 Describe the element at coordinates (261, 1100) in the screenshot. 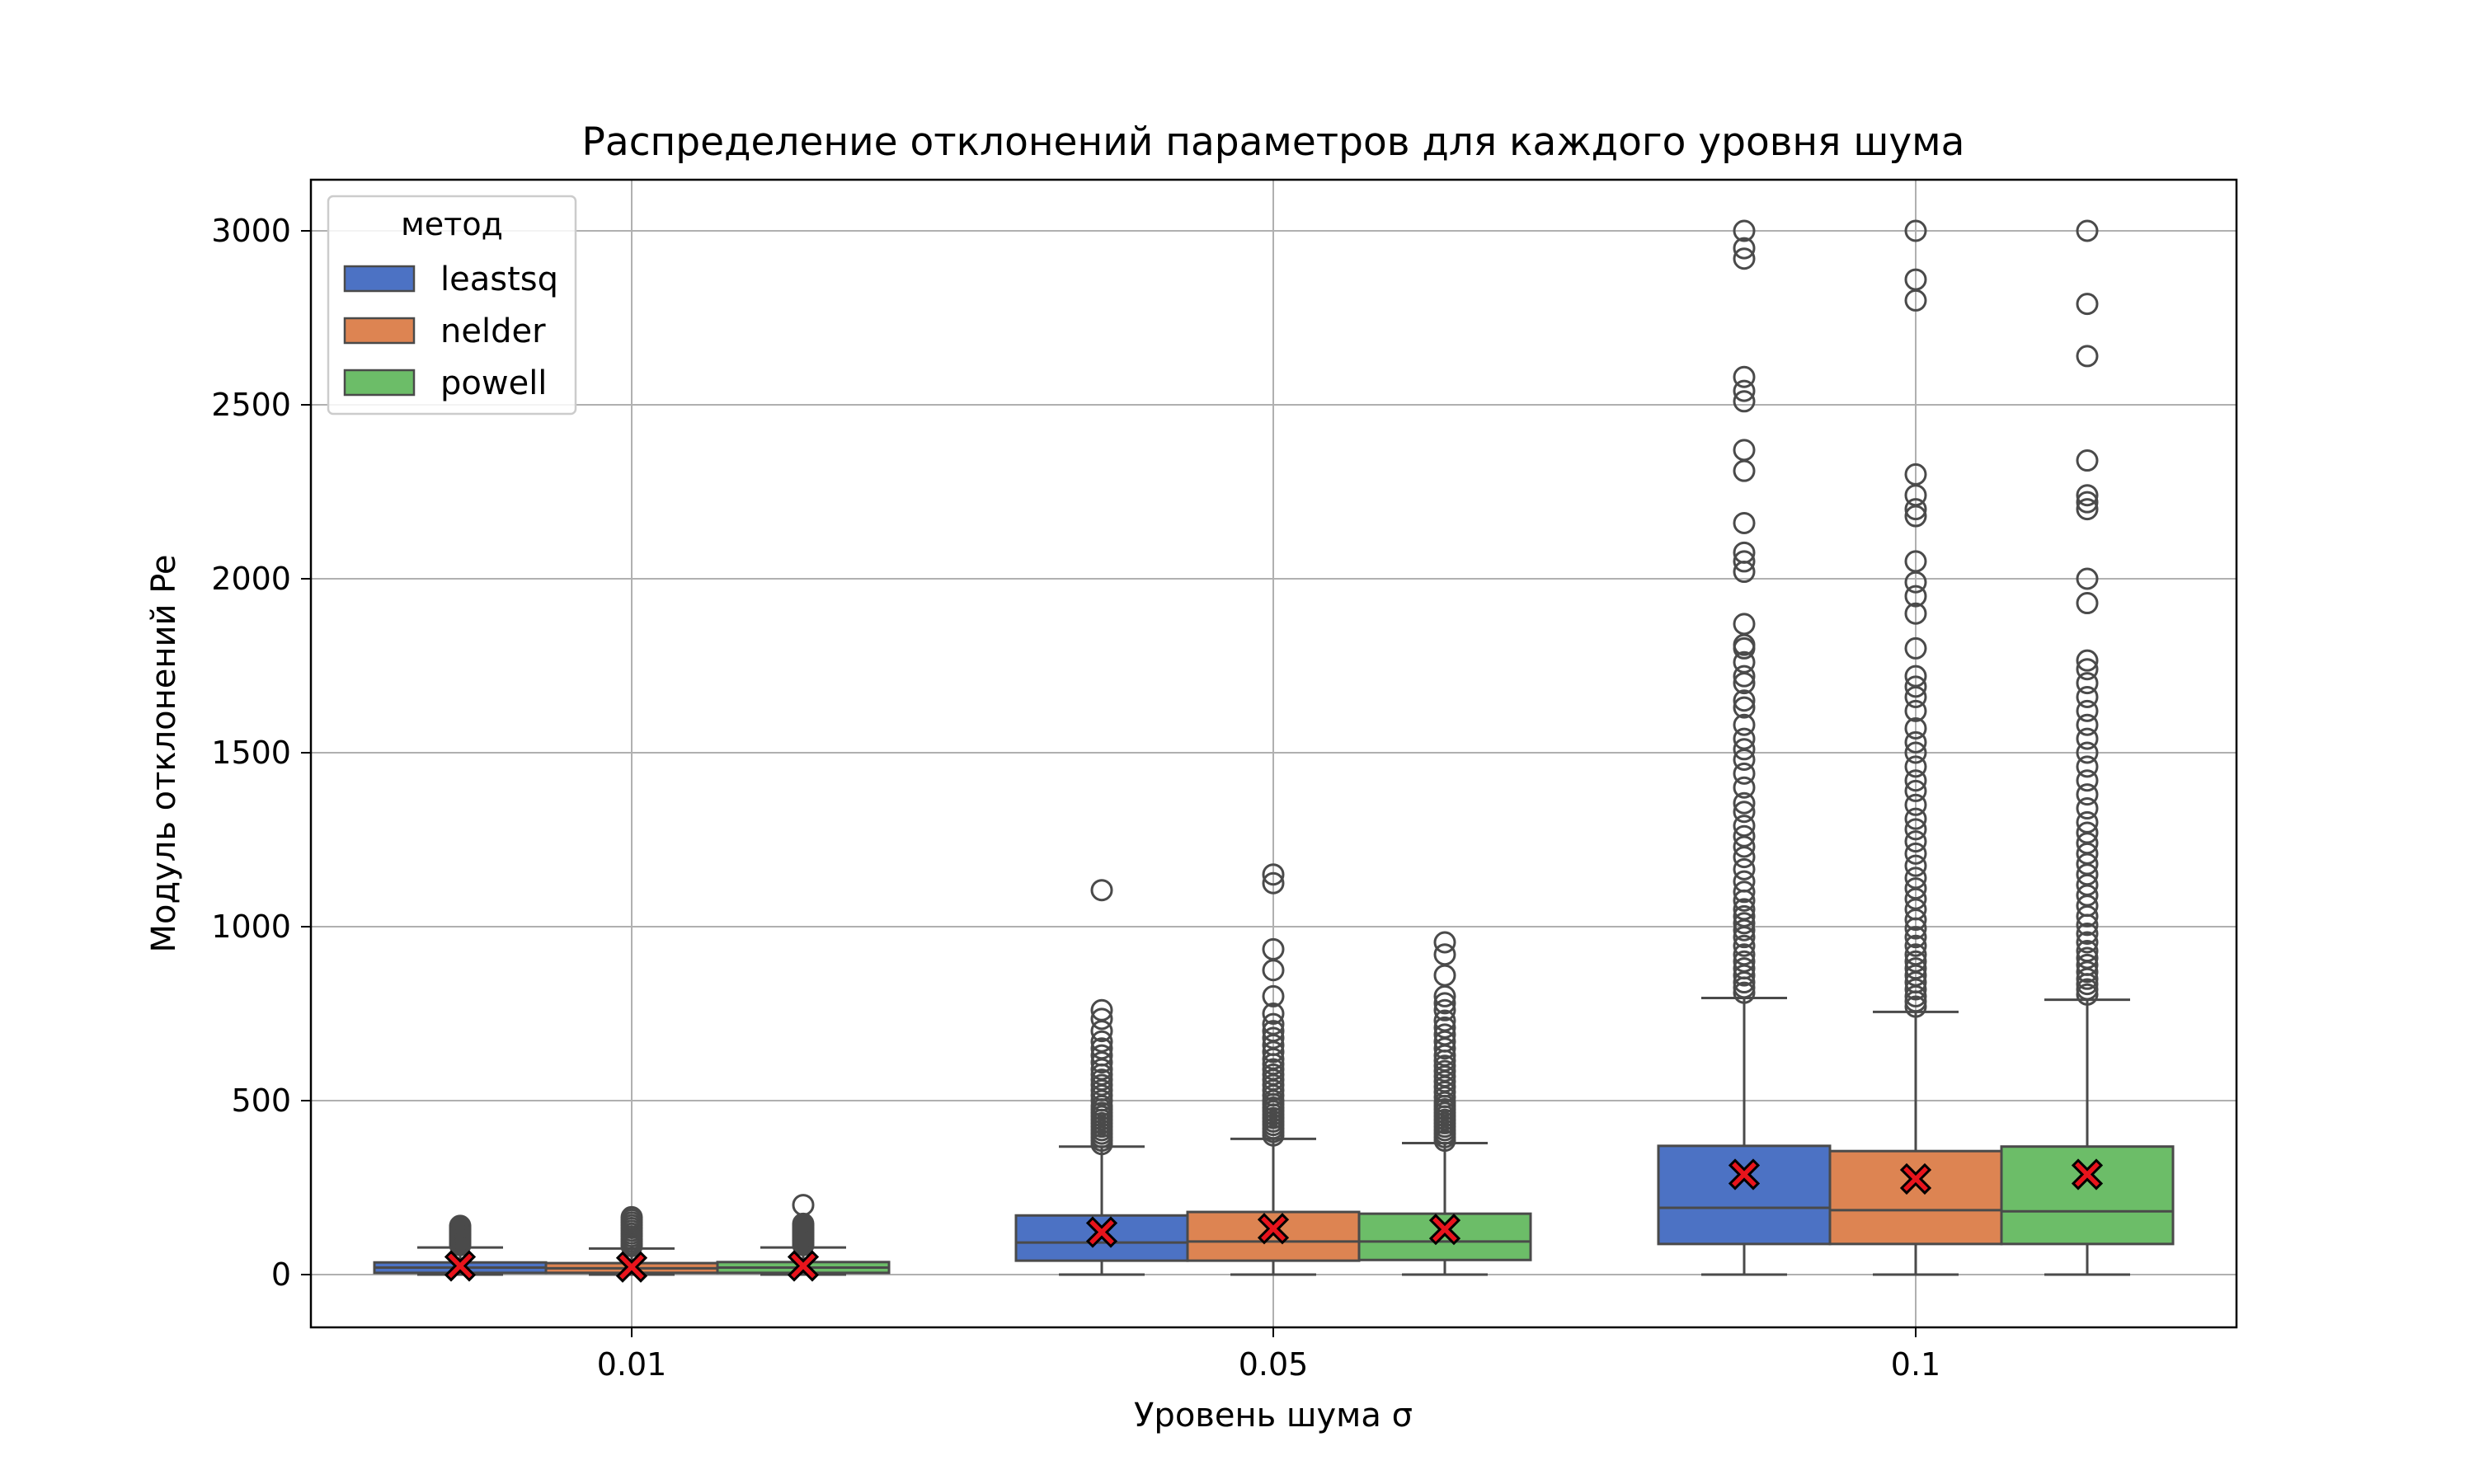

I see `y-tick-label: 500` at that location.